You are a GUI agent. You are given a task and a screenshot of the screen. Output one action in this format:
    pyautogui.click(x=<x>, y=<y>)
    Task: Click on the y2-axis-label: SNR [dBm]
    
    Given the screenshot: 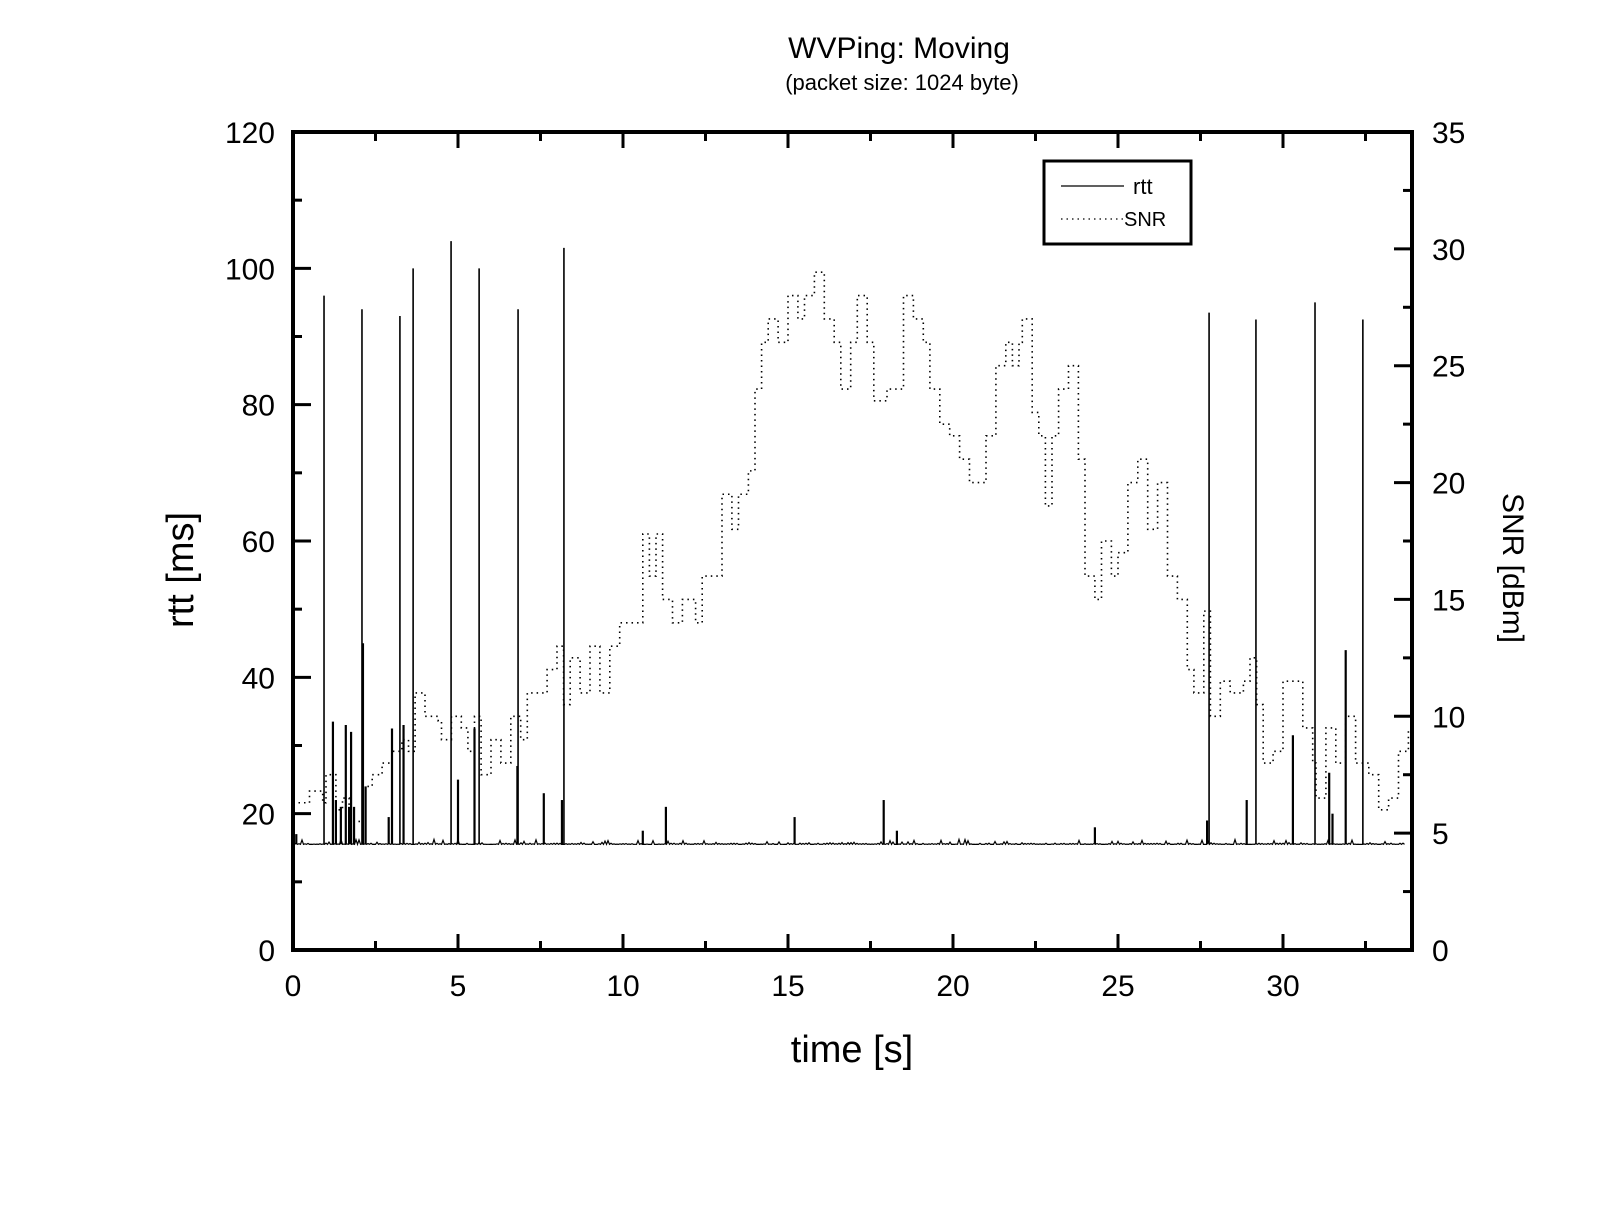 What is the action you would take?
    pyautogui.click(x=1512, y=568)
    